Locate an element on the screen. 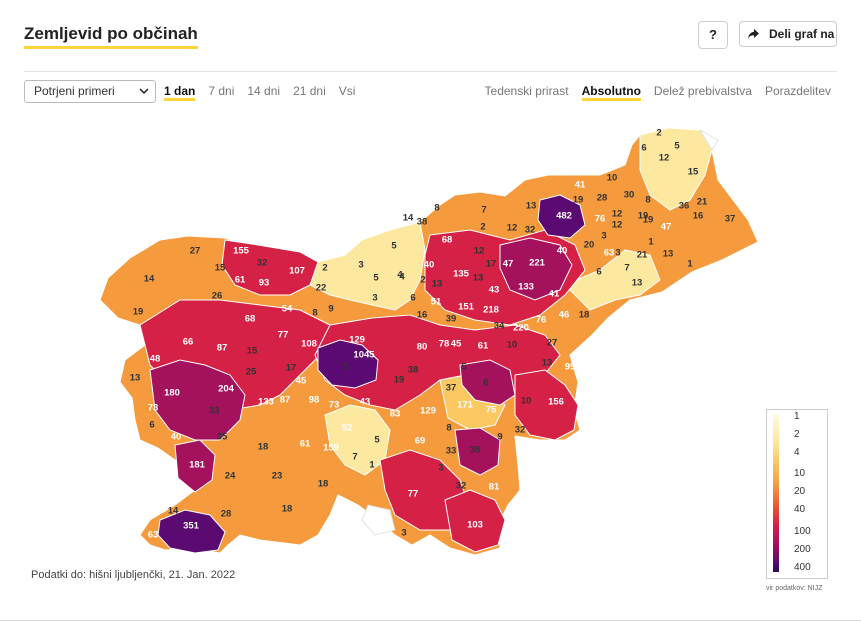 The width and height of the screenshot is (861, 624). metric-select: Potrjeni primeri is located at coordinates (90, 91).